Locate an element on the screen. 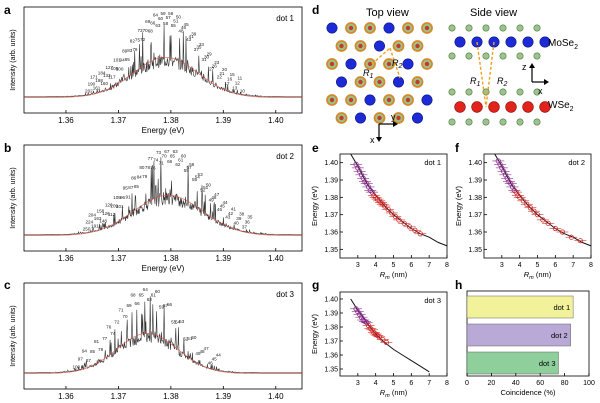 This screenshot has width=600, height=403. peak-label: 190 is located at coordinates (92, 84).